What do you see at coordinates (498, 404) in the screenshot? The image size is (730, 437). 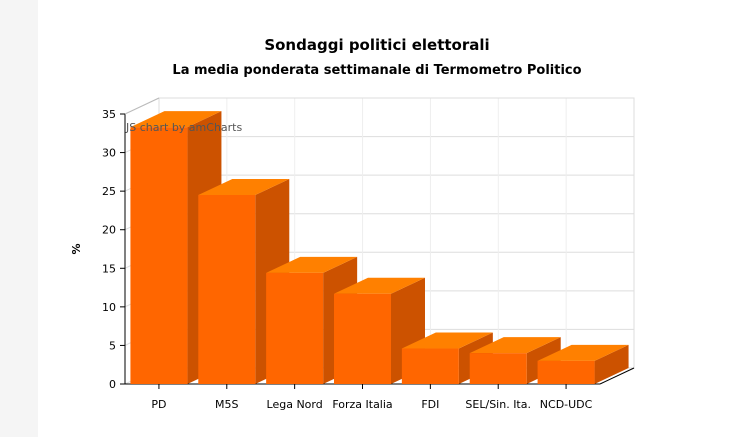 I see `x-tick-label: SEL/Sin. Ita.` at bounding box center [498, 404].